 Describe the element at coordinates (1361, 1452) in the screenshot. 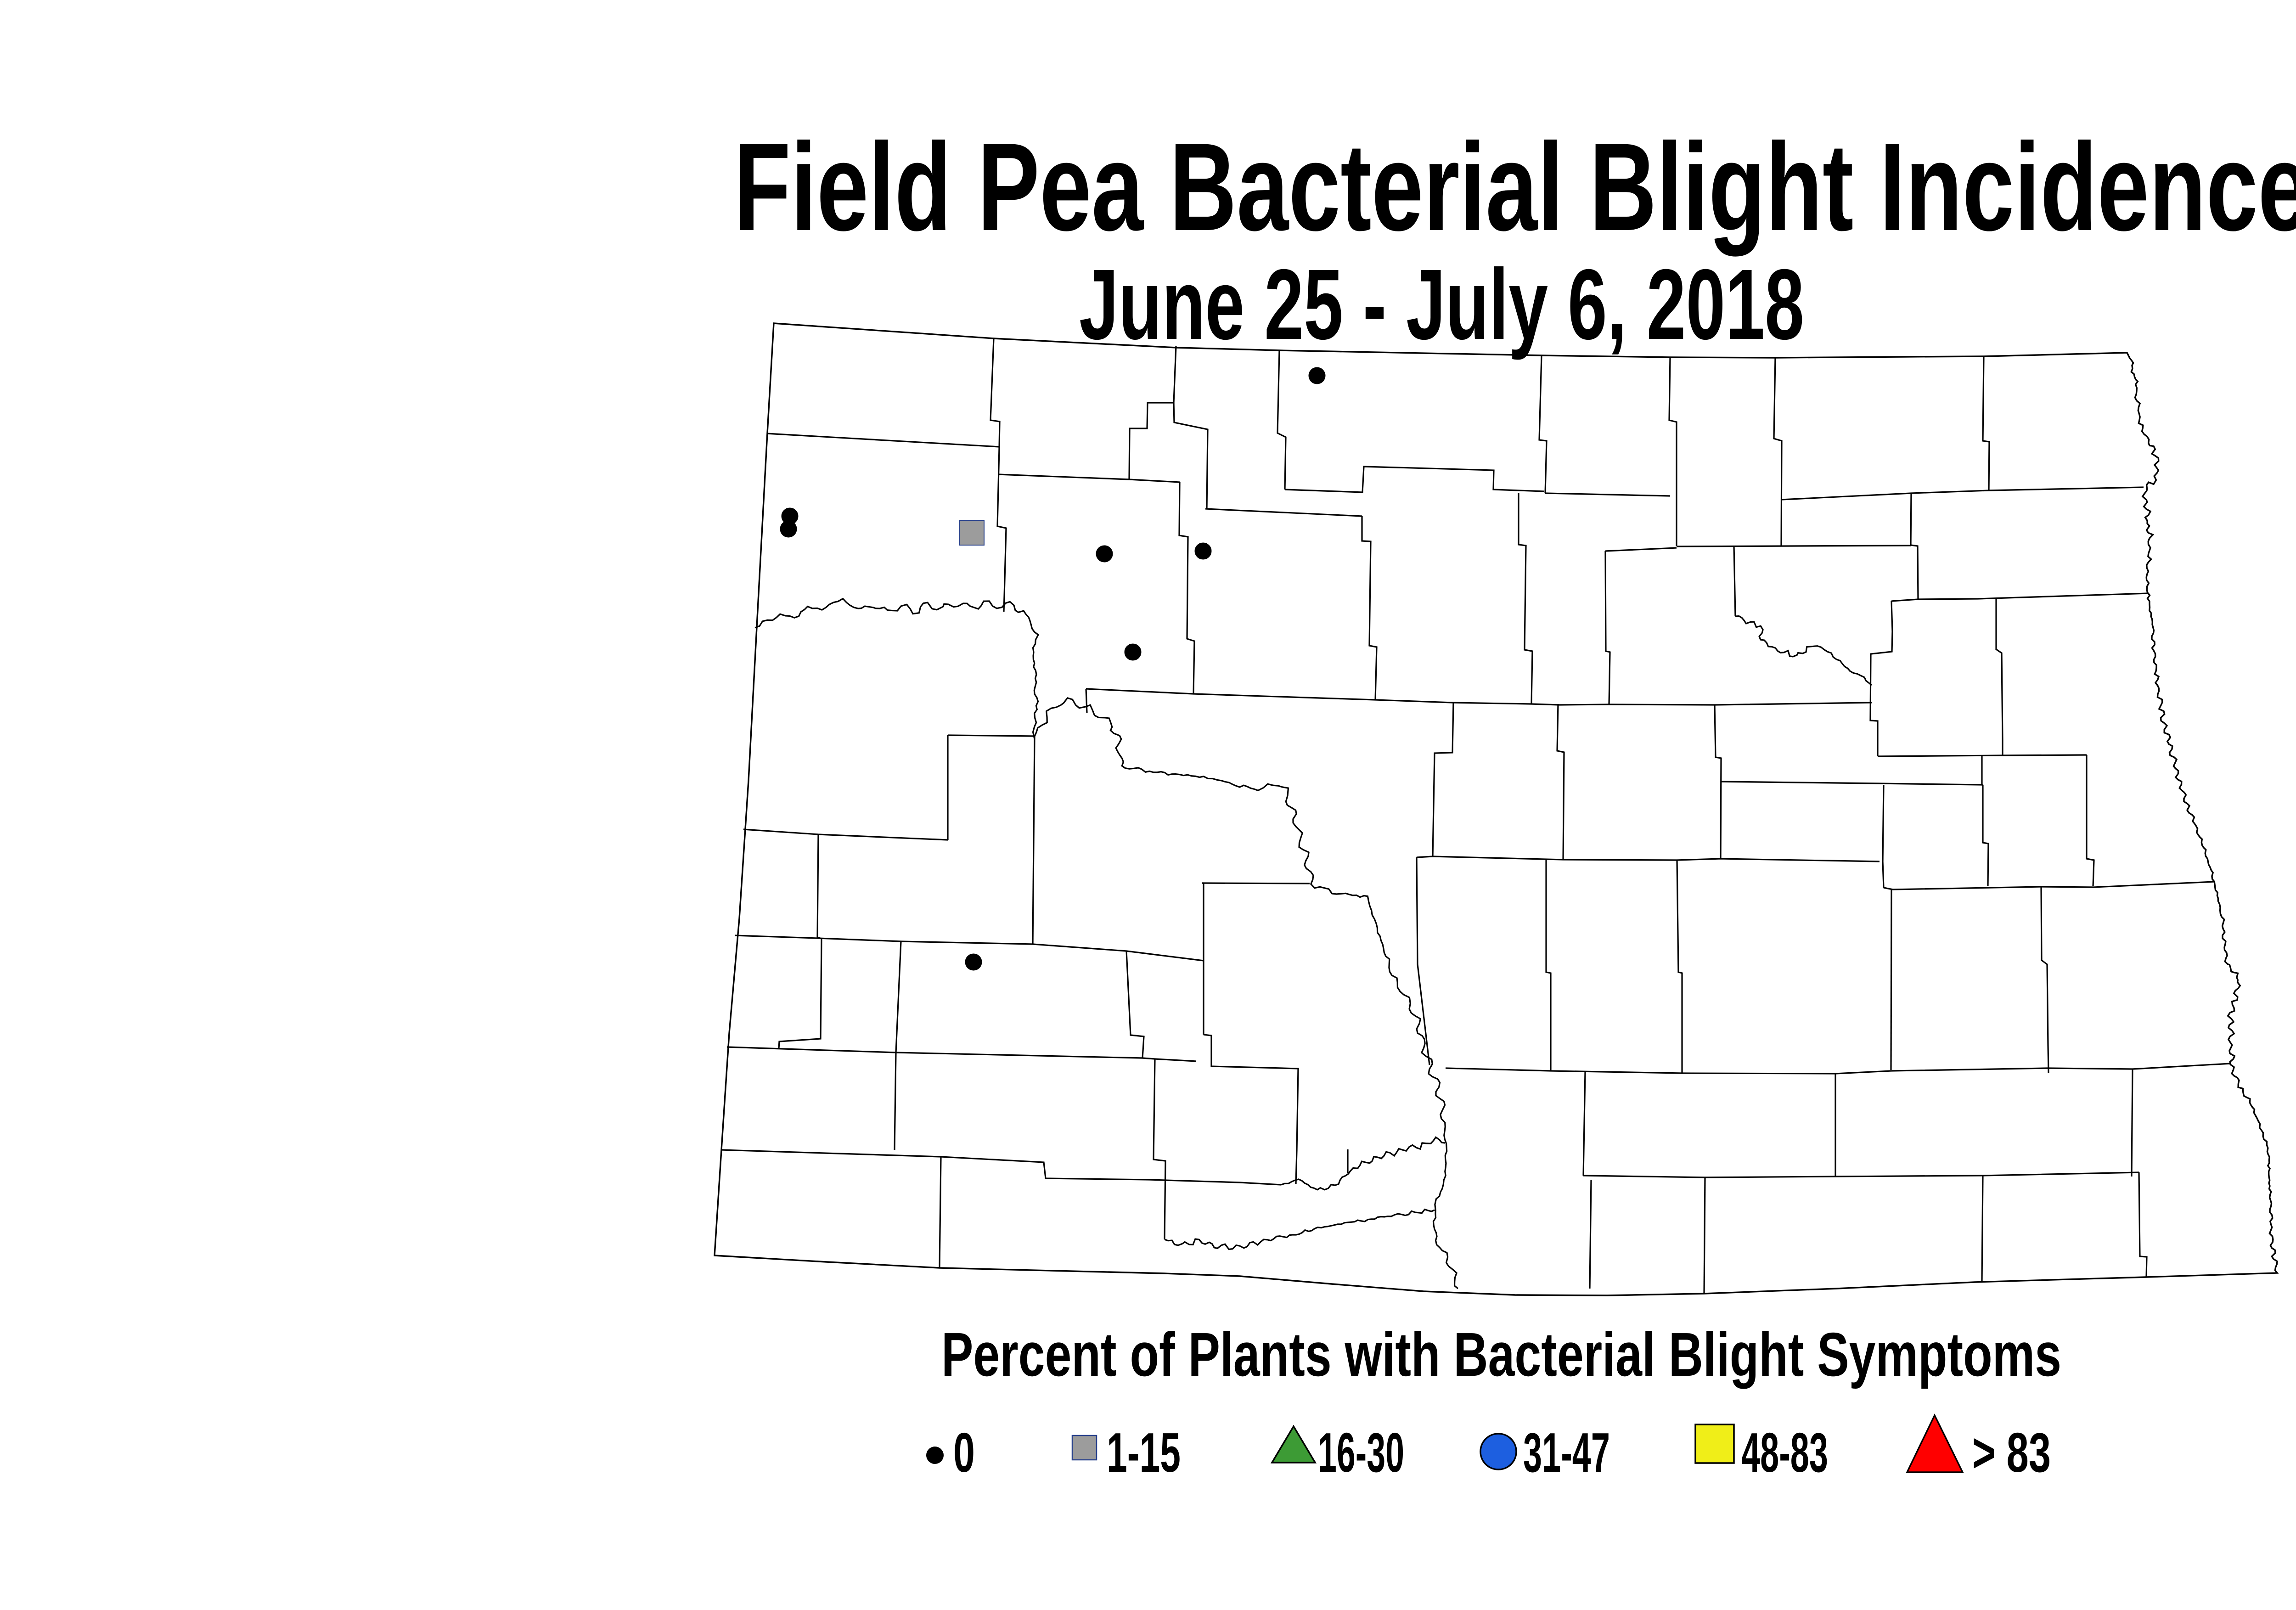

I see `svg-text: 16-30` at that location.